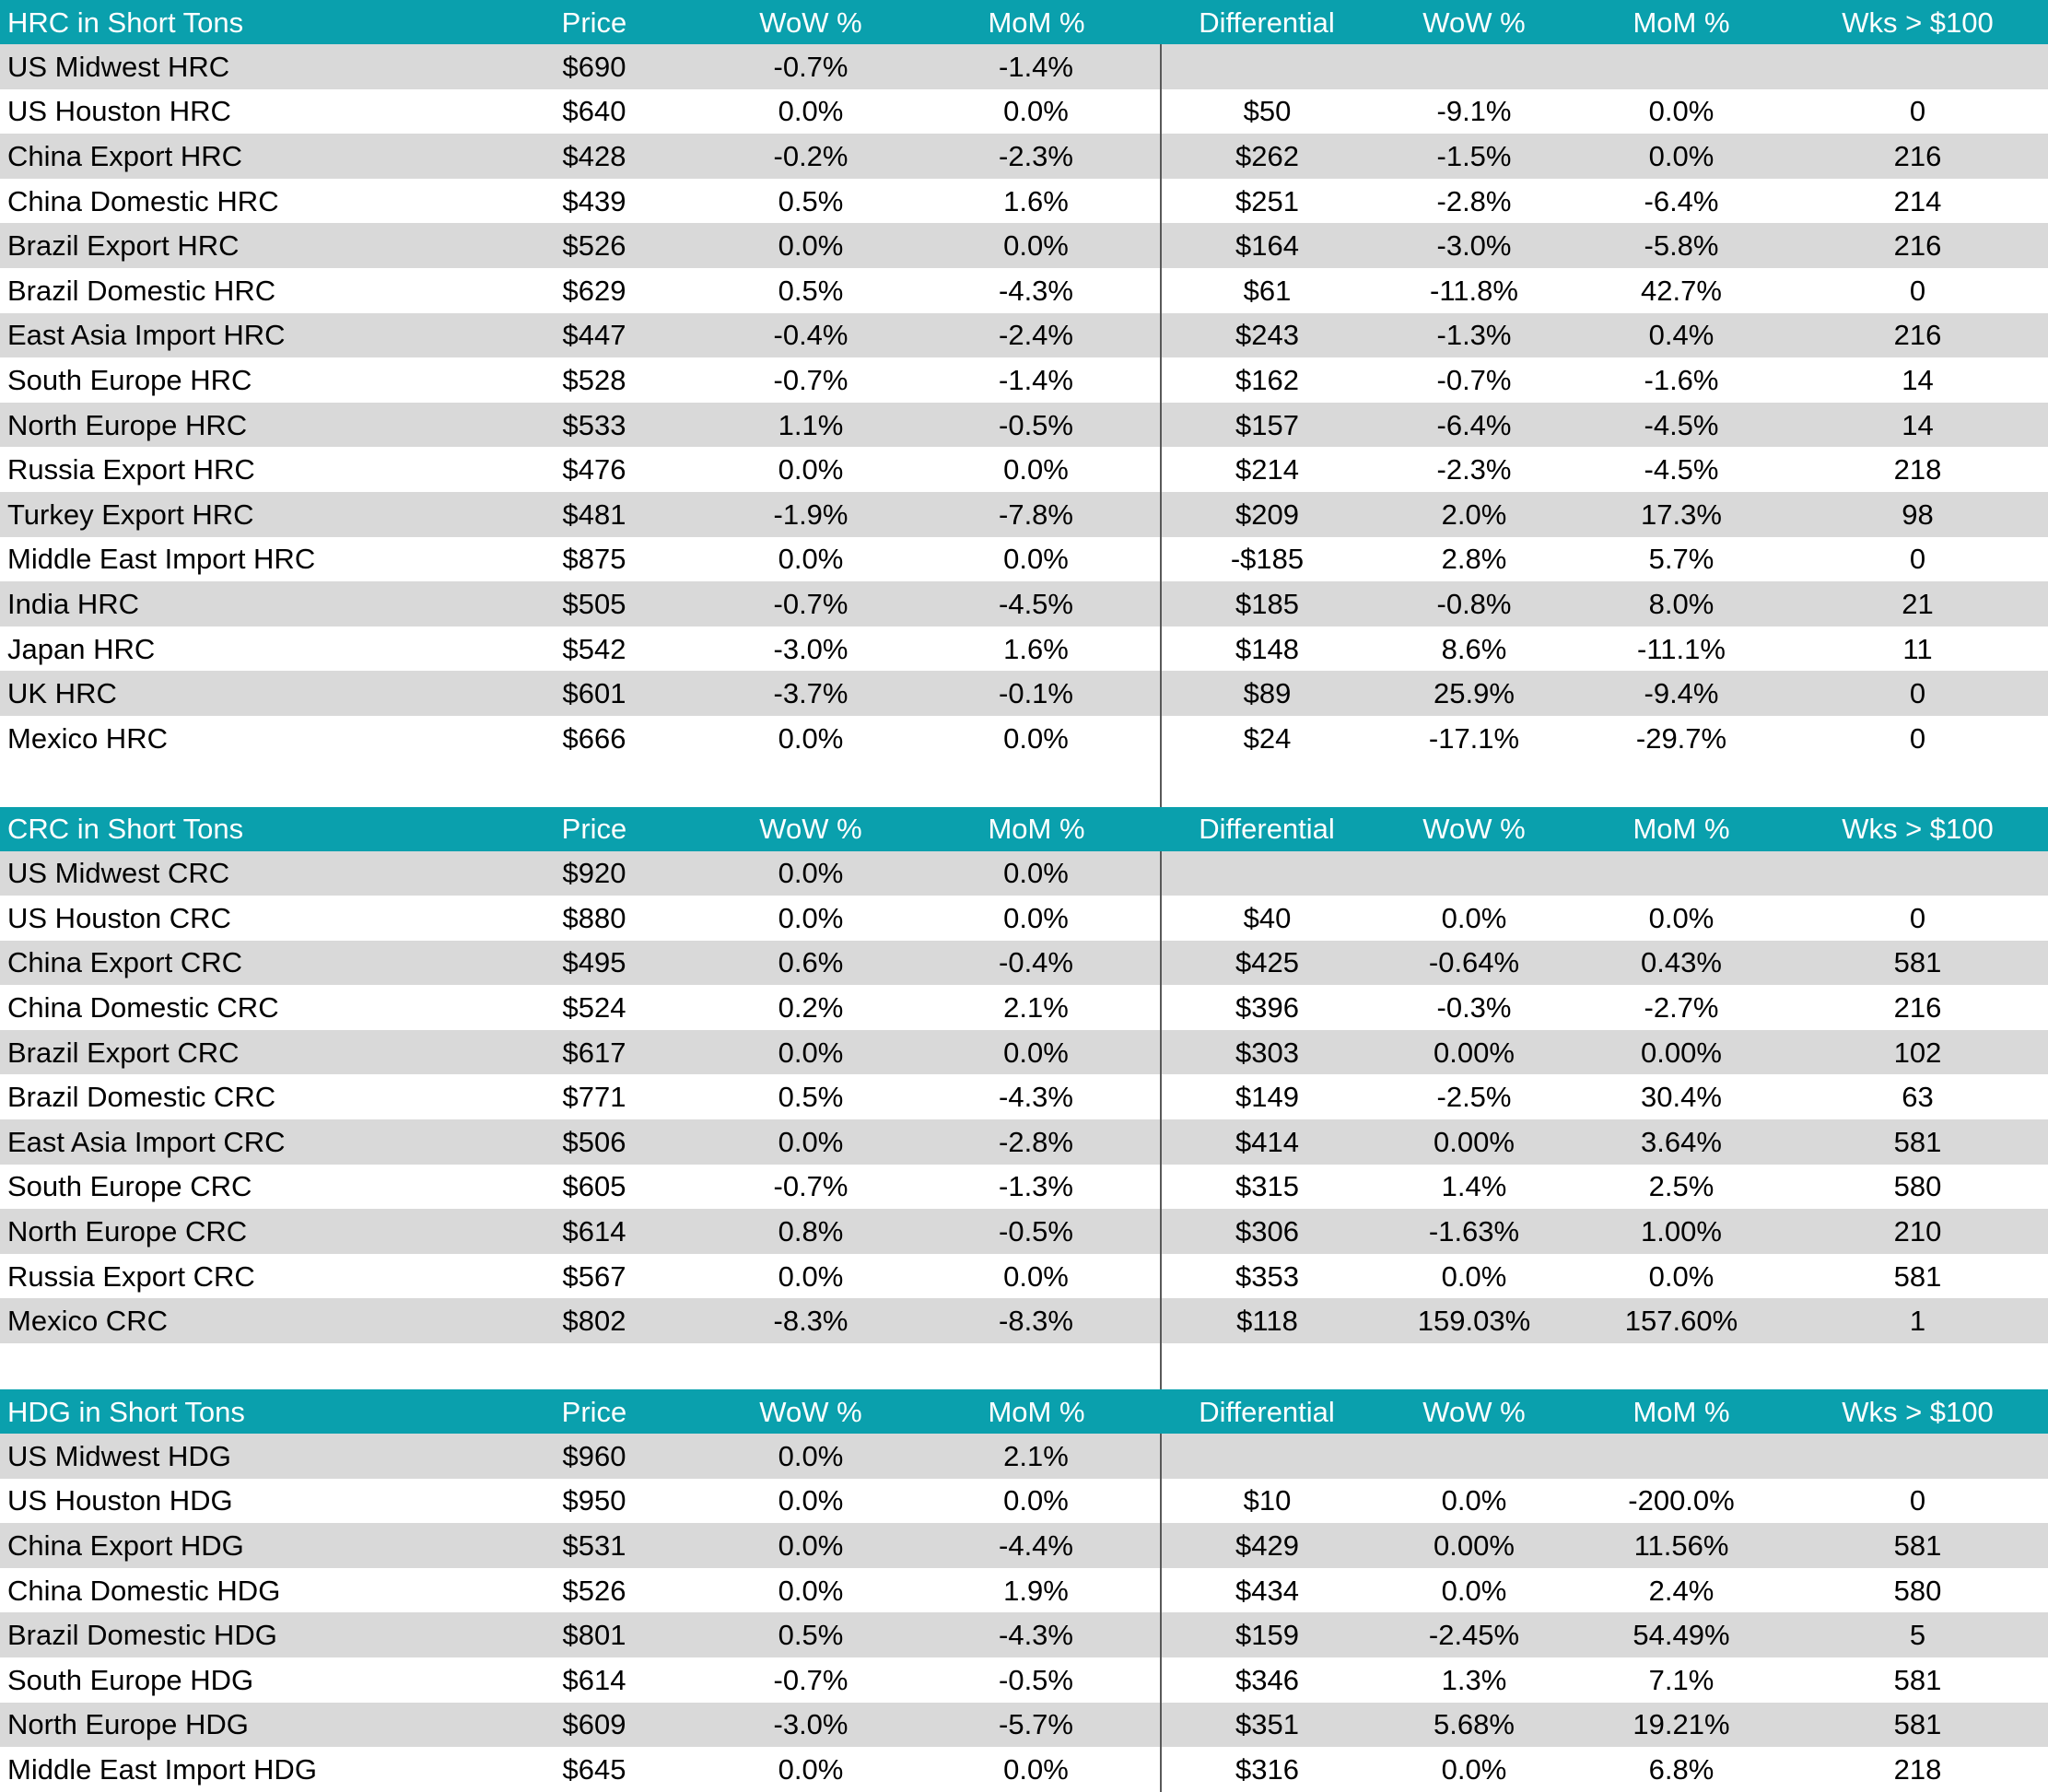 The width and height of the screenshot is (2048, 1792). What do you see at coordinates (1681, 1725) in the screenshot?
I see `cell-diff-mom-pct: 19.21%` at bounding box center [1681, 1725].